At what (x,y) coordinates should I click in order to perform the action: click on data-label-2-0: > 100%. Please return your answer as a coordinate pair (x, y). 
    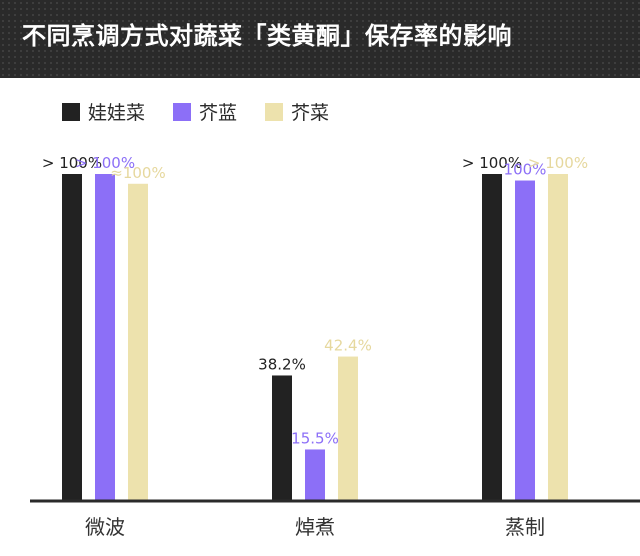
    Looking at the image, I should click on (492, 163).